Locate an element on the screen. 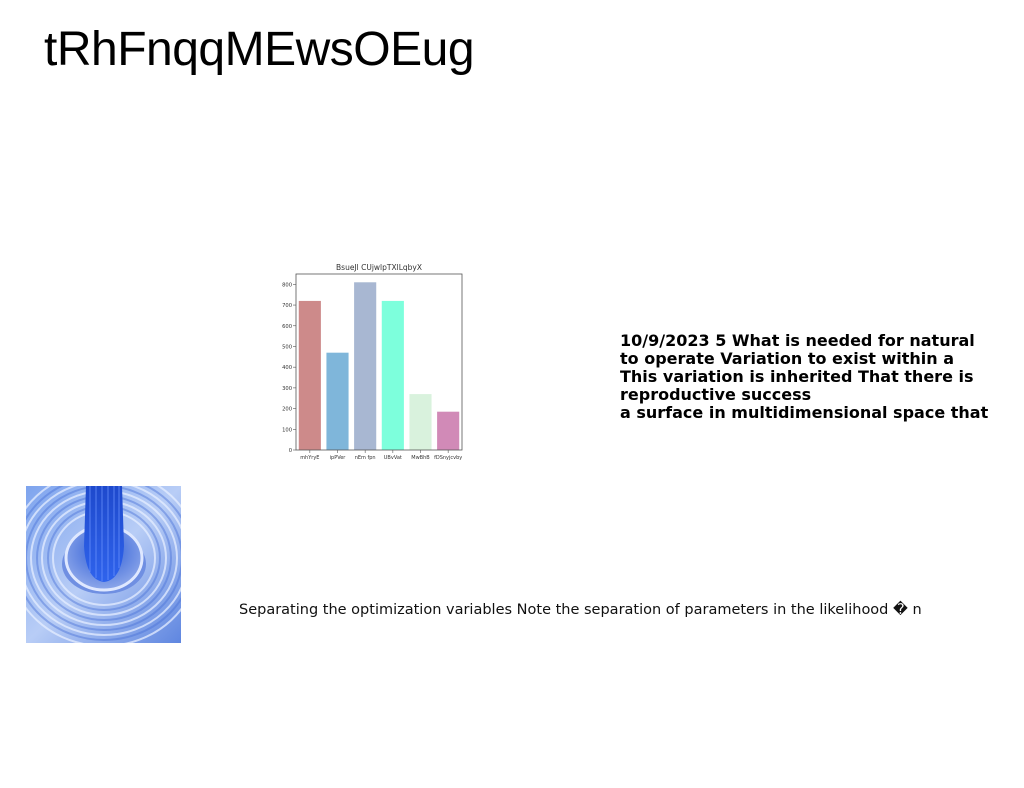 This screenshot has width=1024, height=788. y-tick-label: 400 is located at coordinates (287, 368).